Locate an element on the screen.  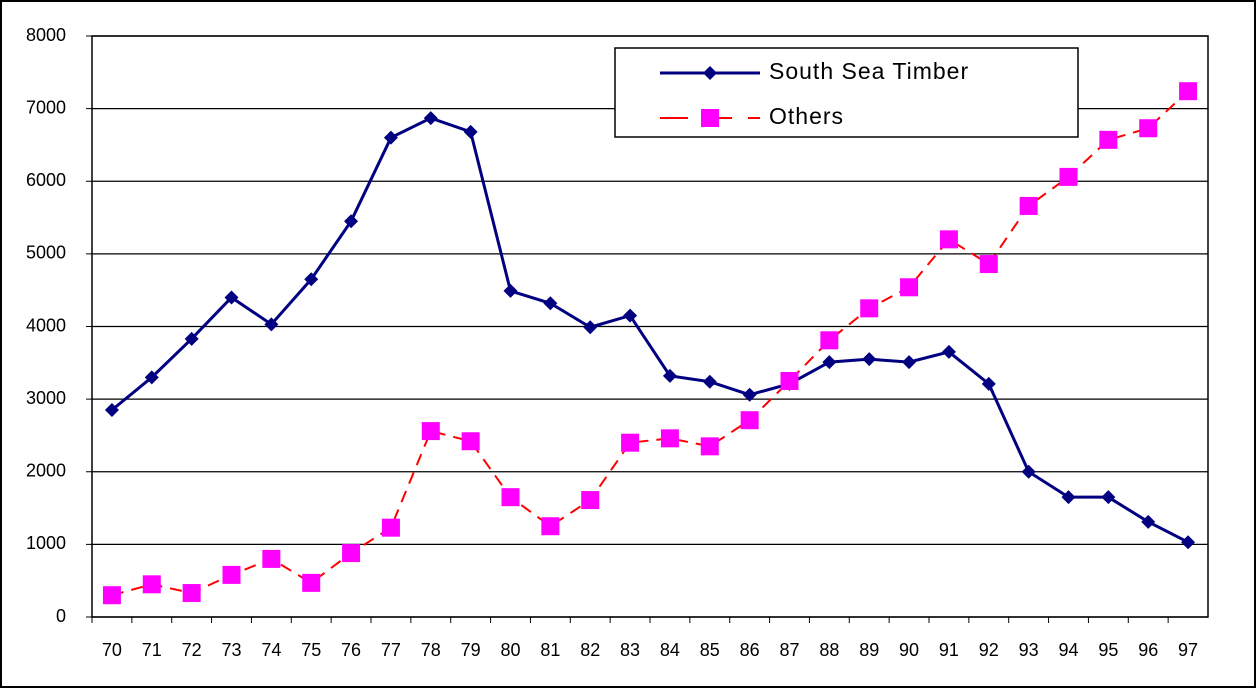
y-tick-label: 7000 is located at coordinates (46, 107).